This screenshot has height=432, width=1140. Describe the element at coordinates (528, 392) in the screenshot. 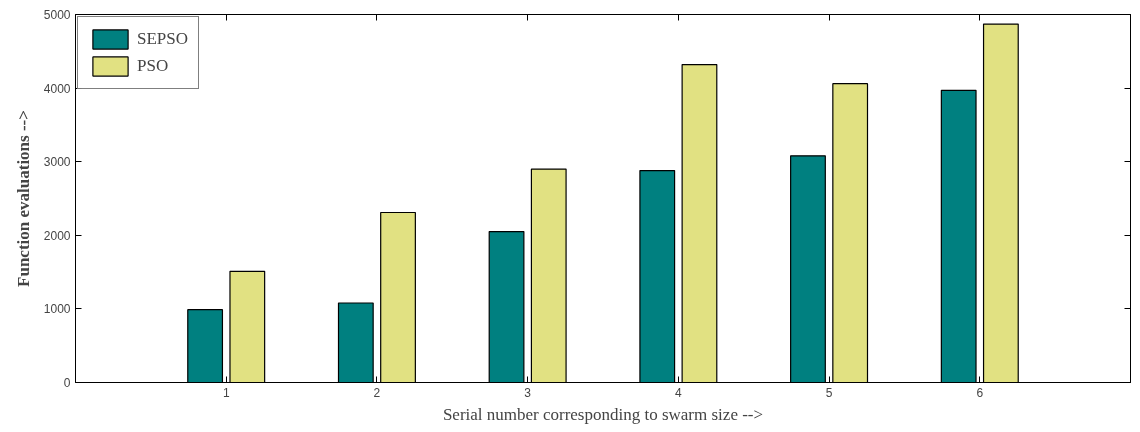

I see `x-tick-label: 3` at that location.